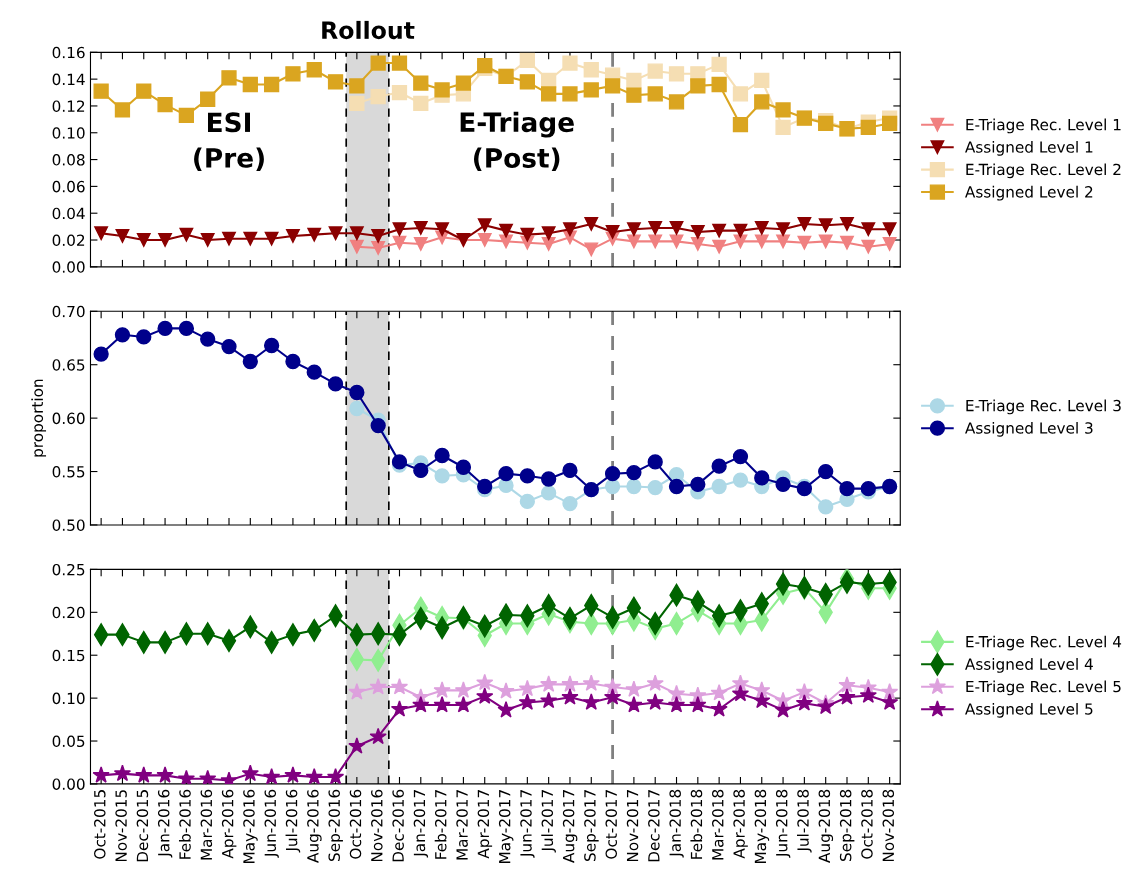 The image size is (1131, 872). I want to click on y-tick-label: 0.06, so click(68, 186).